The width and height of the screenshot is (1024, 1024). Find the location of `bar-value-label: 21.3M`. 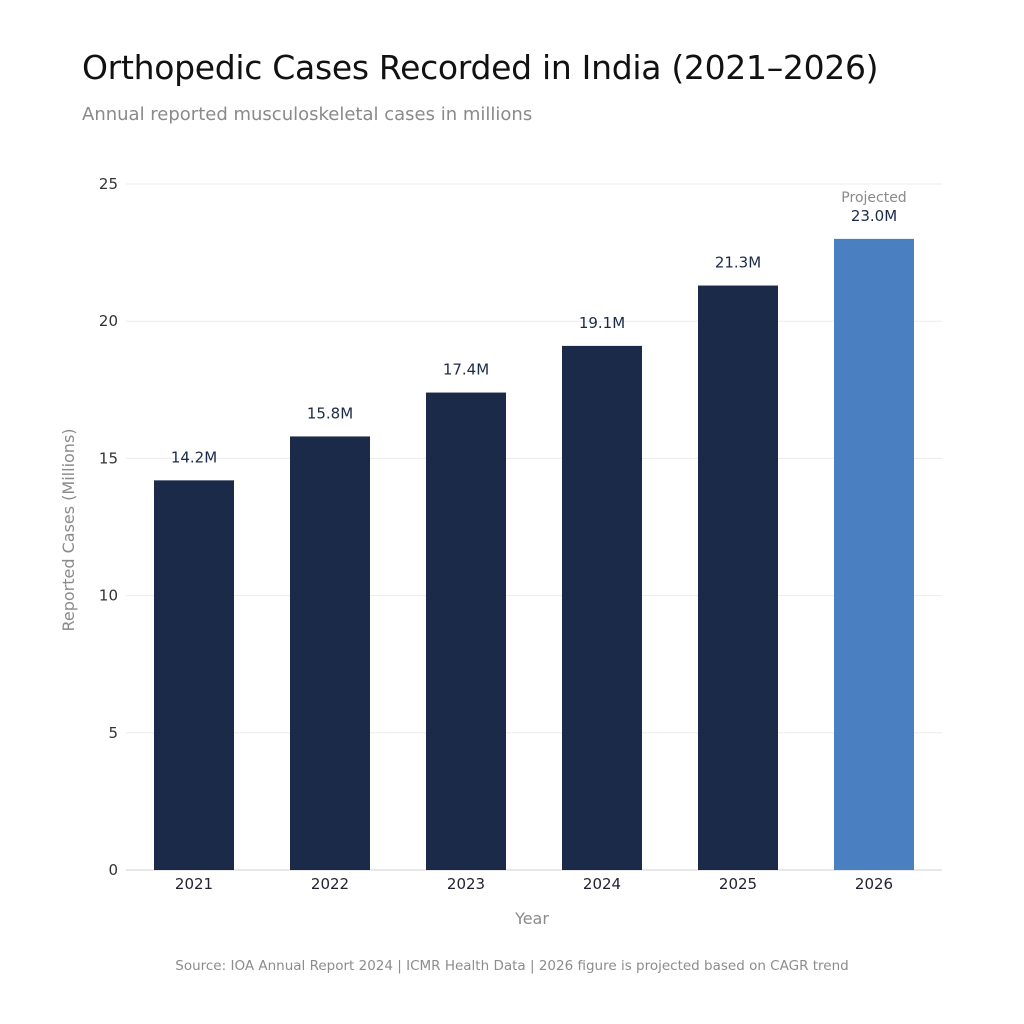

bar-value-label: 21.3M is located at coordinates (738, 263).